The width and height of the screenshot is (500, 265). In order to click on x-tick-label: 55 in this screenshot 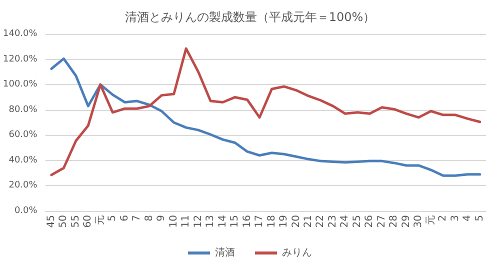, I will do `click(76, 221)`.